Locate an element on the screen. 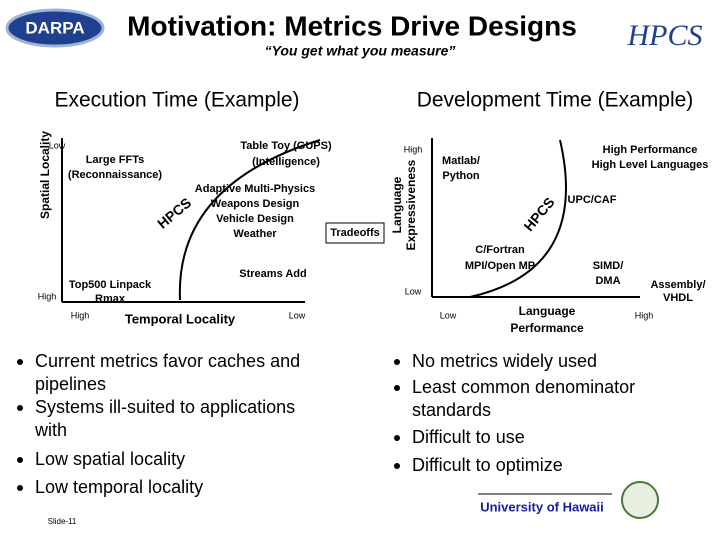 The height and width of the screenshot is (540, 720). bullet-text: No metrics widely used is located at coordinates (504, 361).